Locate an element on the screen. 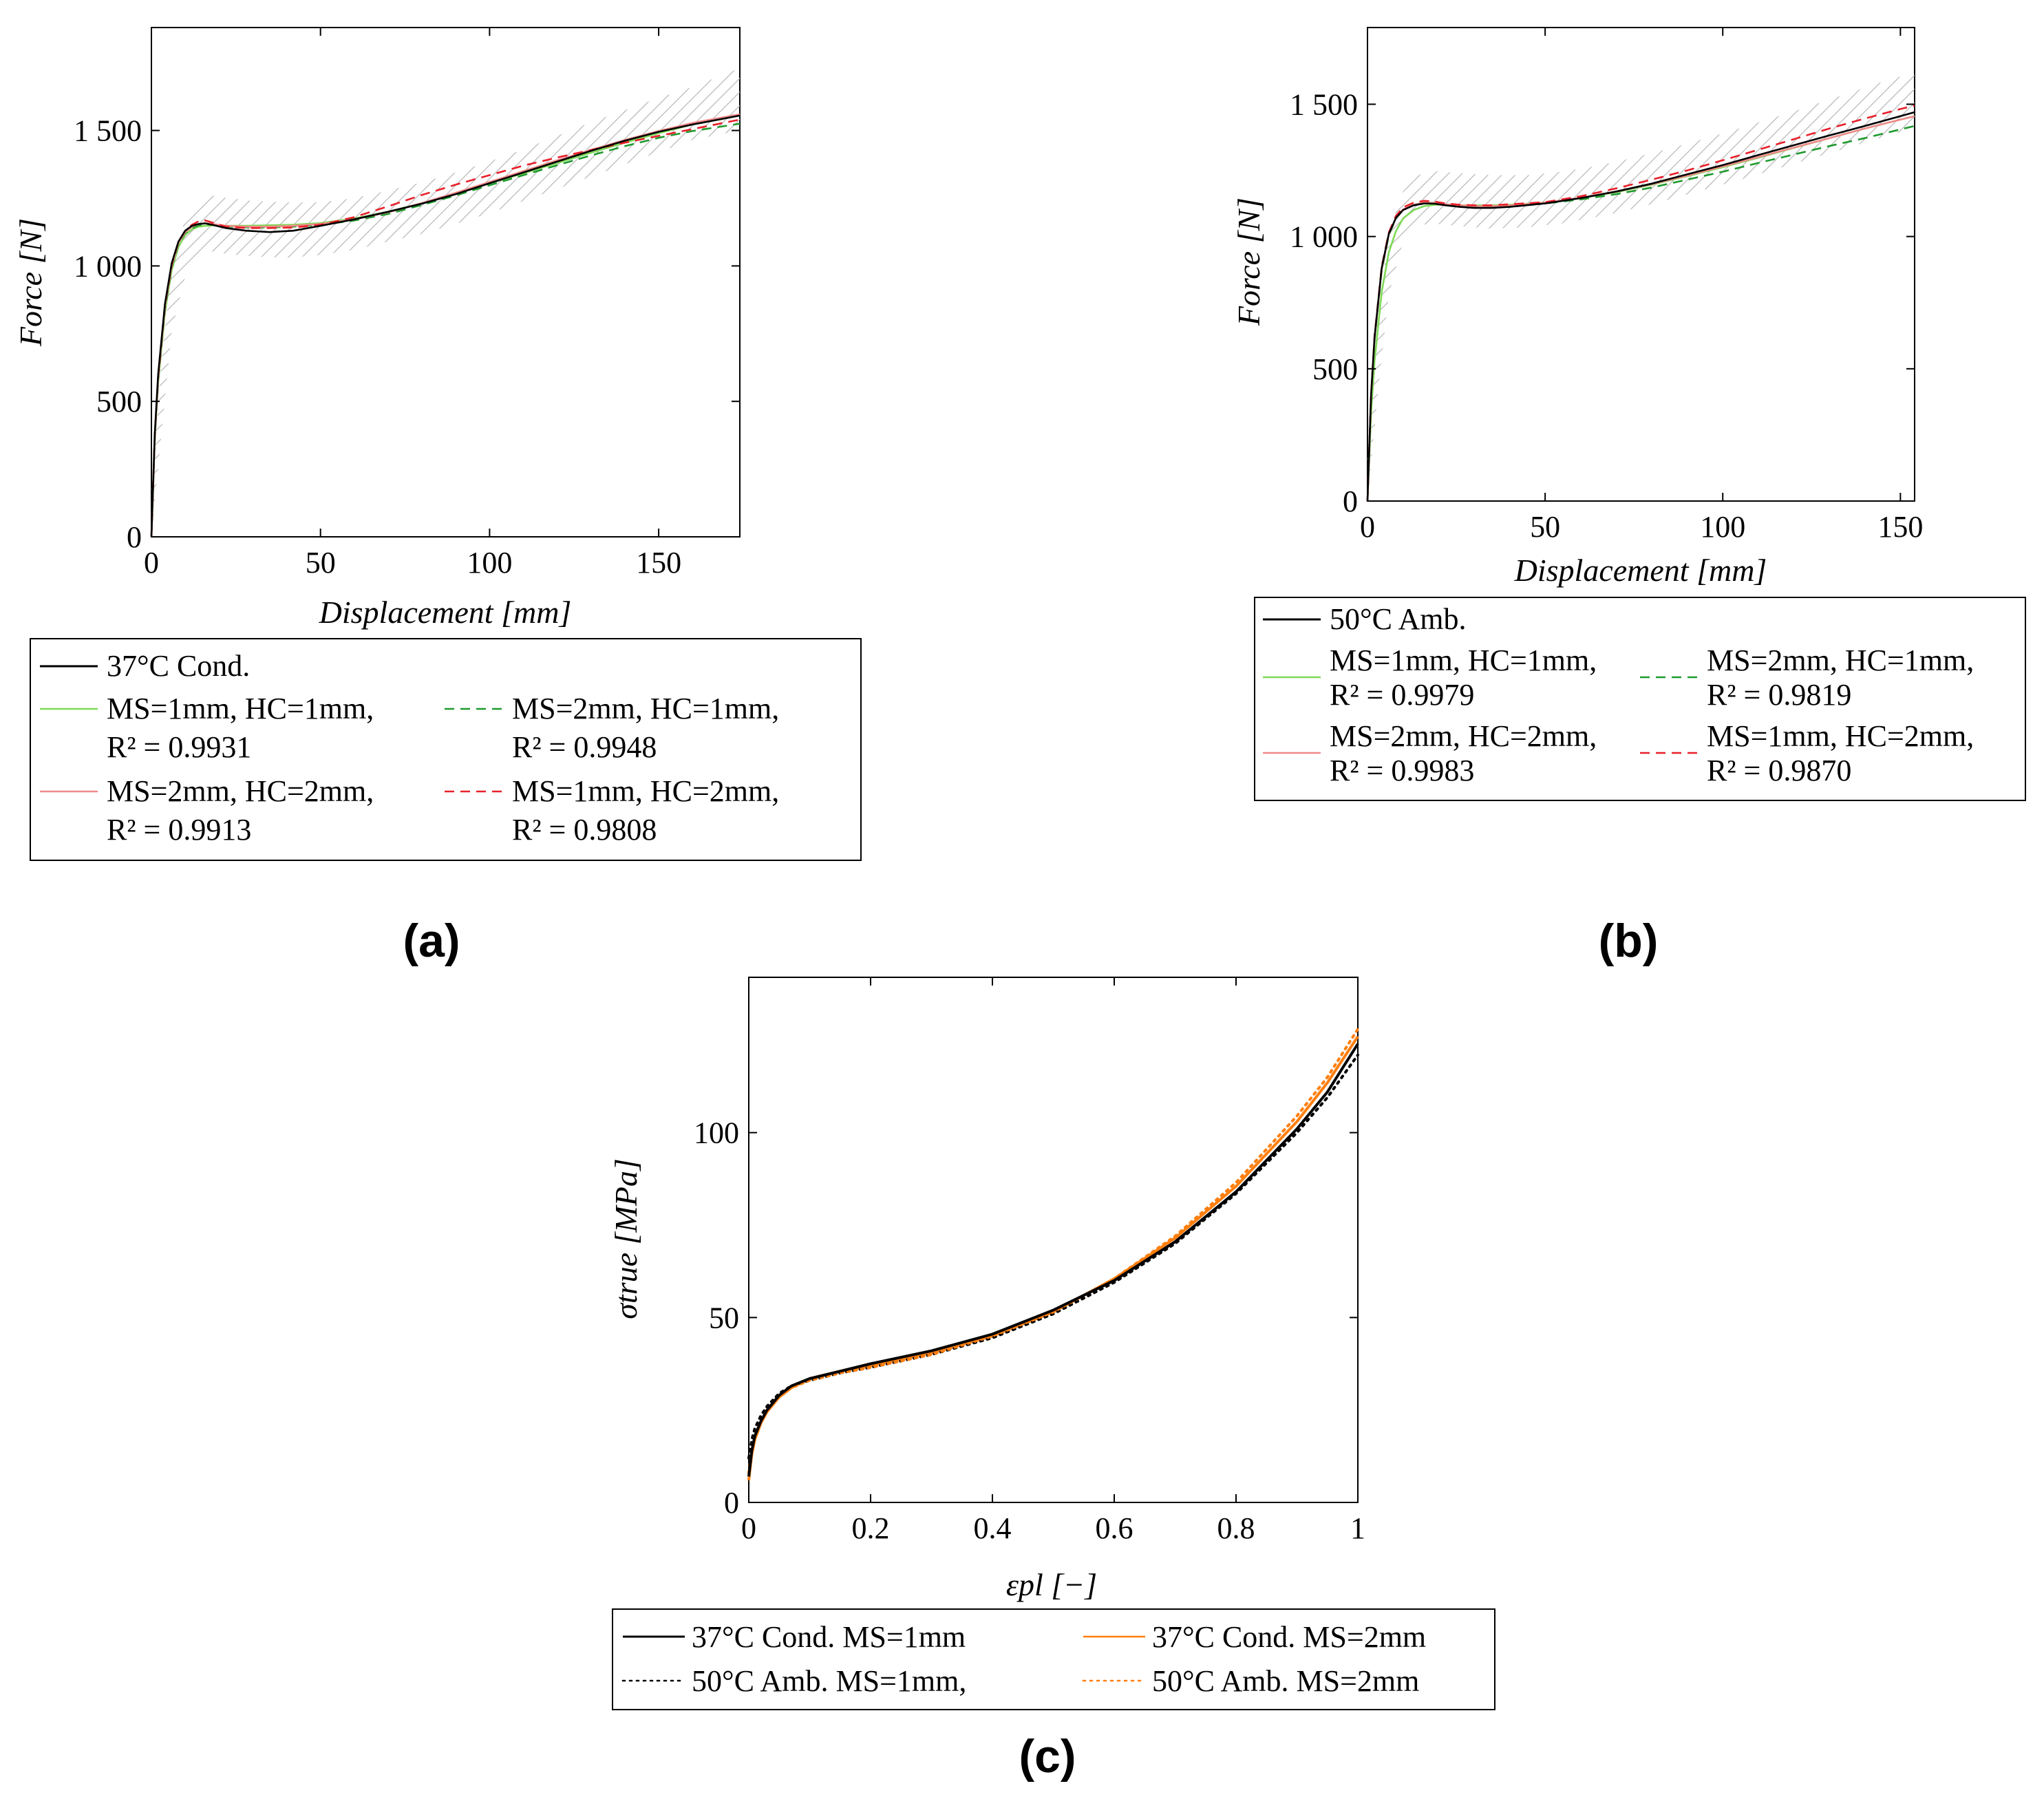 The image size is (2044, 1797). chart-a-legend-label-2-line1: MS=2mm, HC=1mm, is located at coordinates (645, 708).